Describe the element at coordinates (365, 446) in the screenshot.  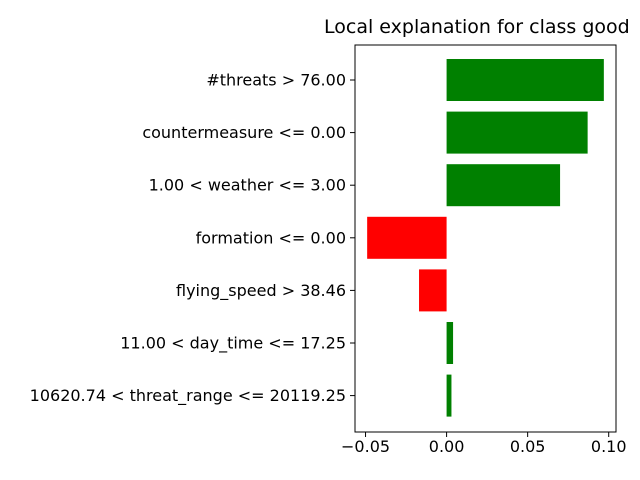
I see `xtick-label-0: −0.05` at that location.